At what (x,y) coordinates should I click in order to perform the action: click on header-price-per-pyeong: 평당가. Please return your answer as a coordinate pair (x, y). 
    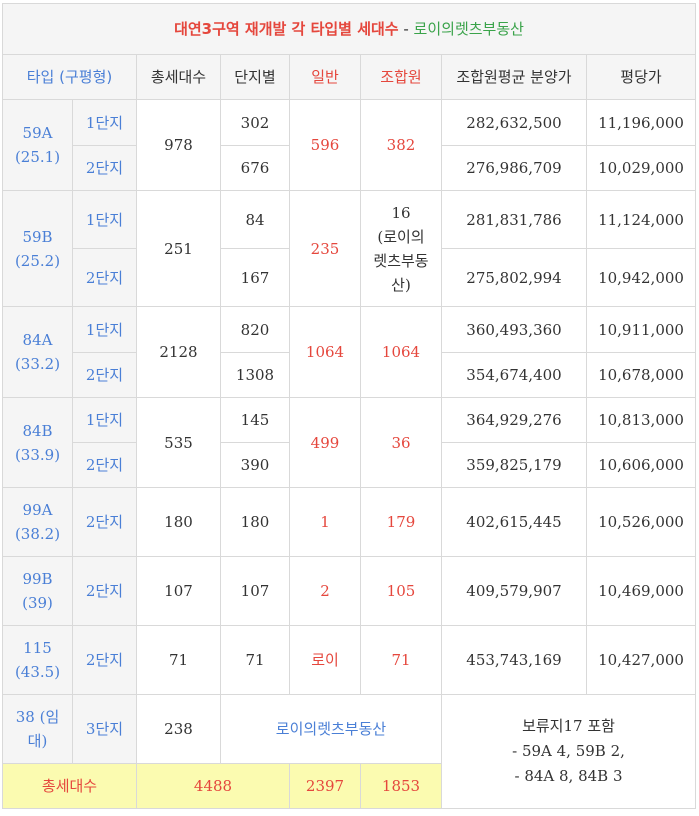
    Looking at the image, I should click on (641, 77).